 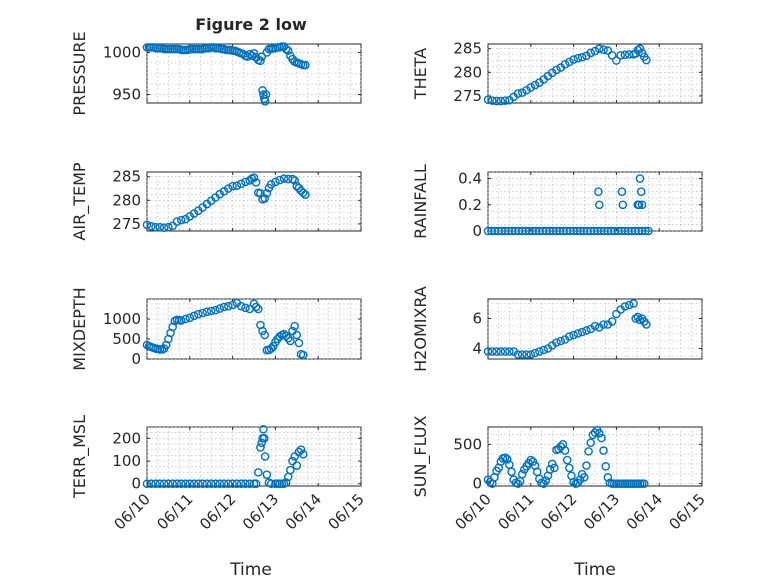 What do you see at coordinates (126, 224) in the screenshot?
I see `air-temp-y-tick-label: 275` at bounding box center [126, 224].